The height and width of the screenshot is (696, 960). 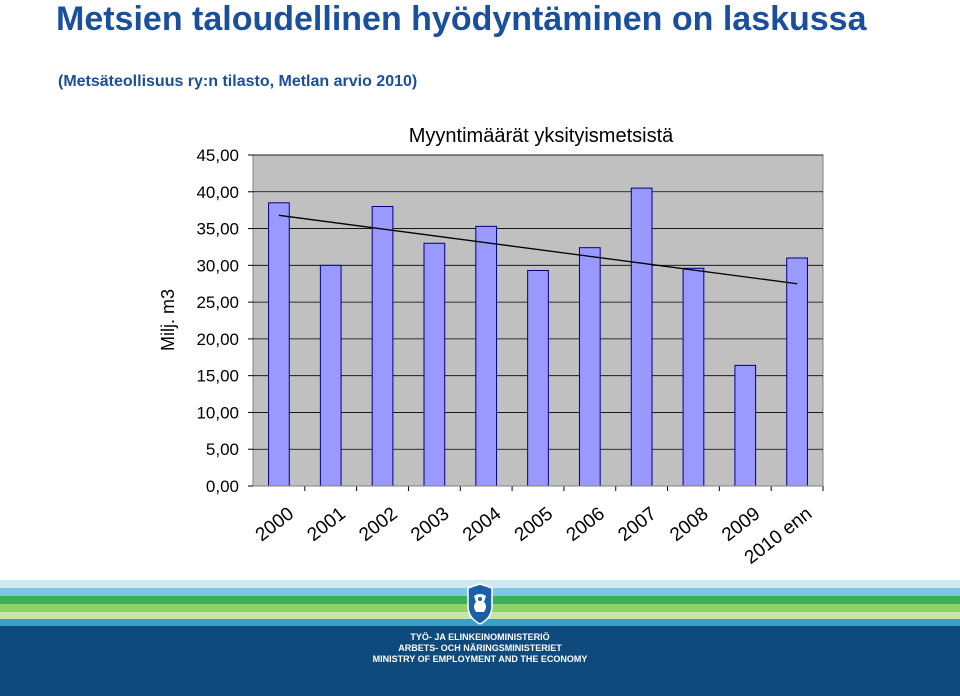 I want to click on y-tick-label: 0,00, so click(x=222, y=486).